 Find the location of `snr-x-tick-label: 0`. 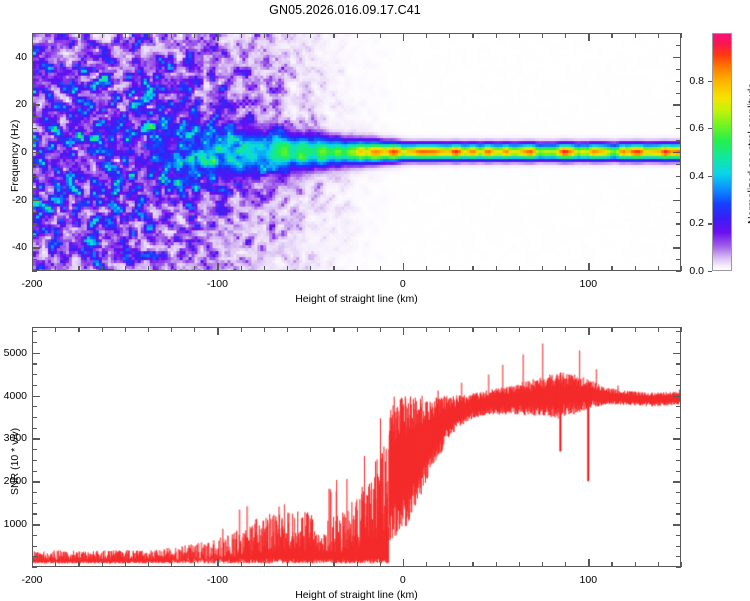

snr-x-tick-label: 0 is located at coordinates (402, 580).